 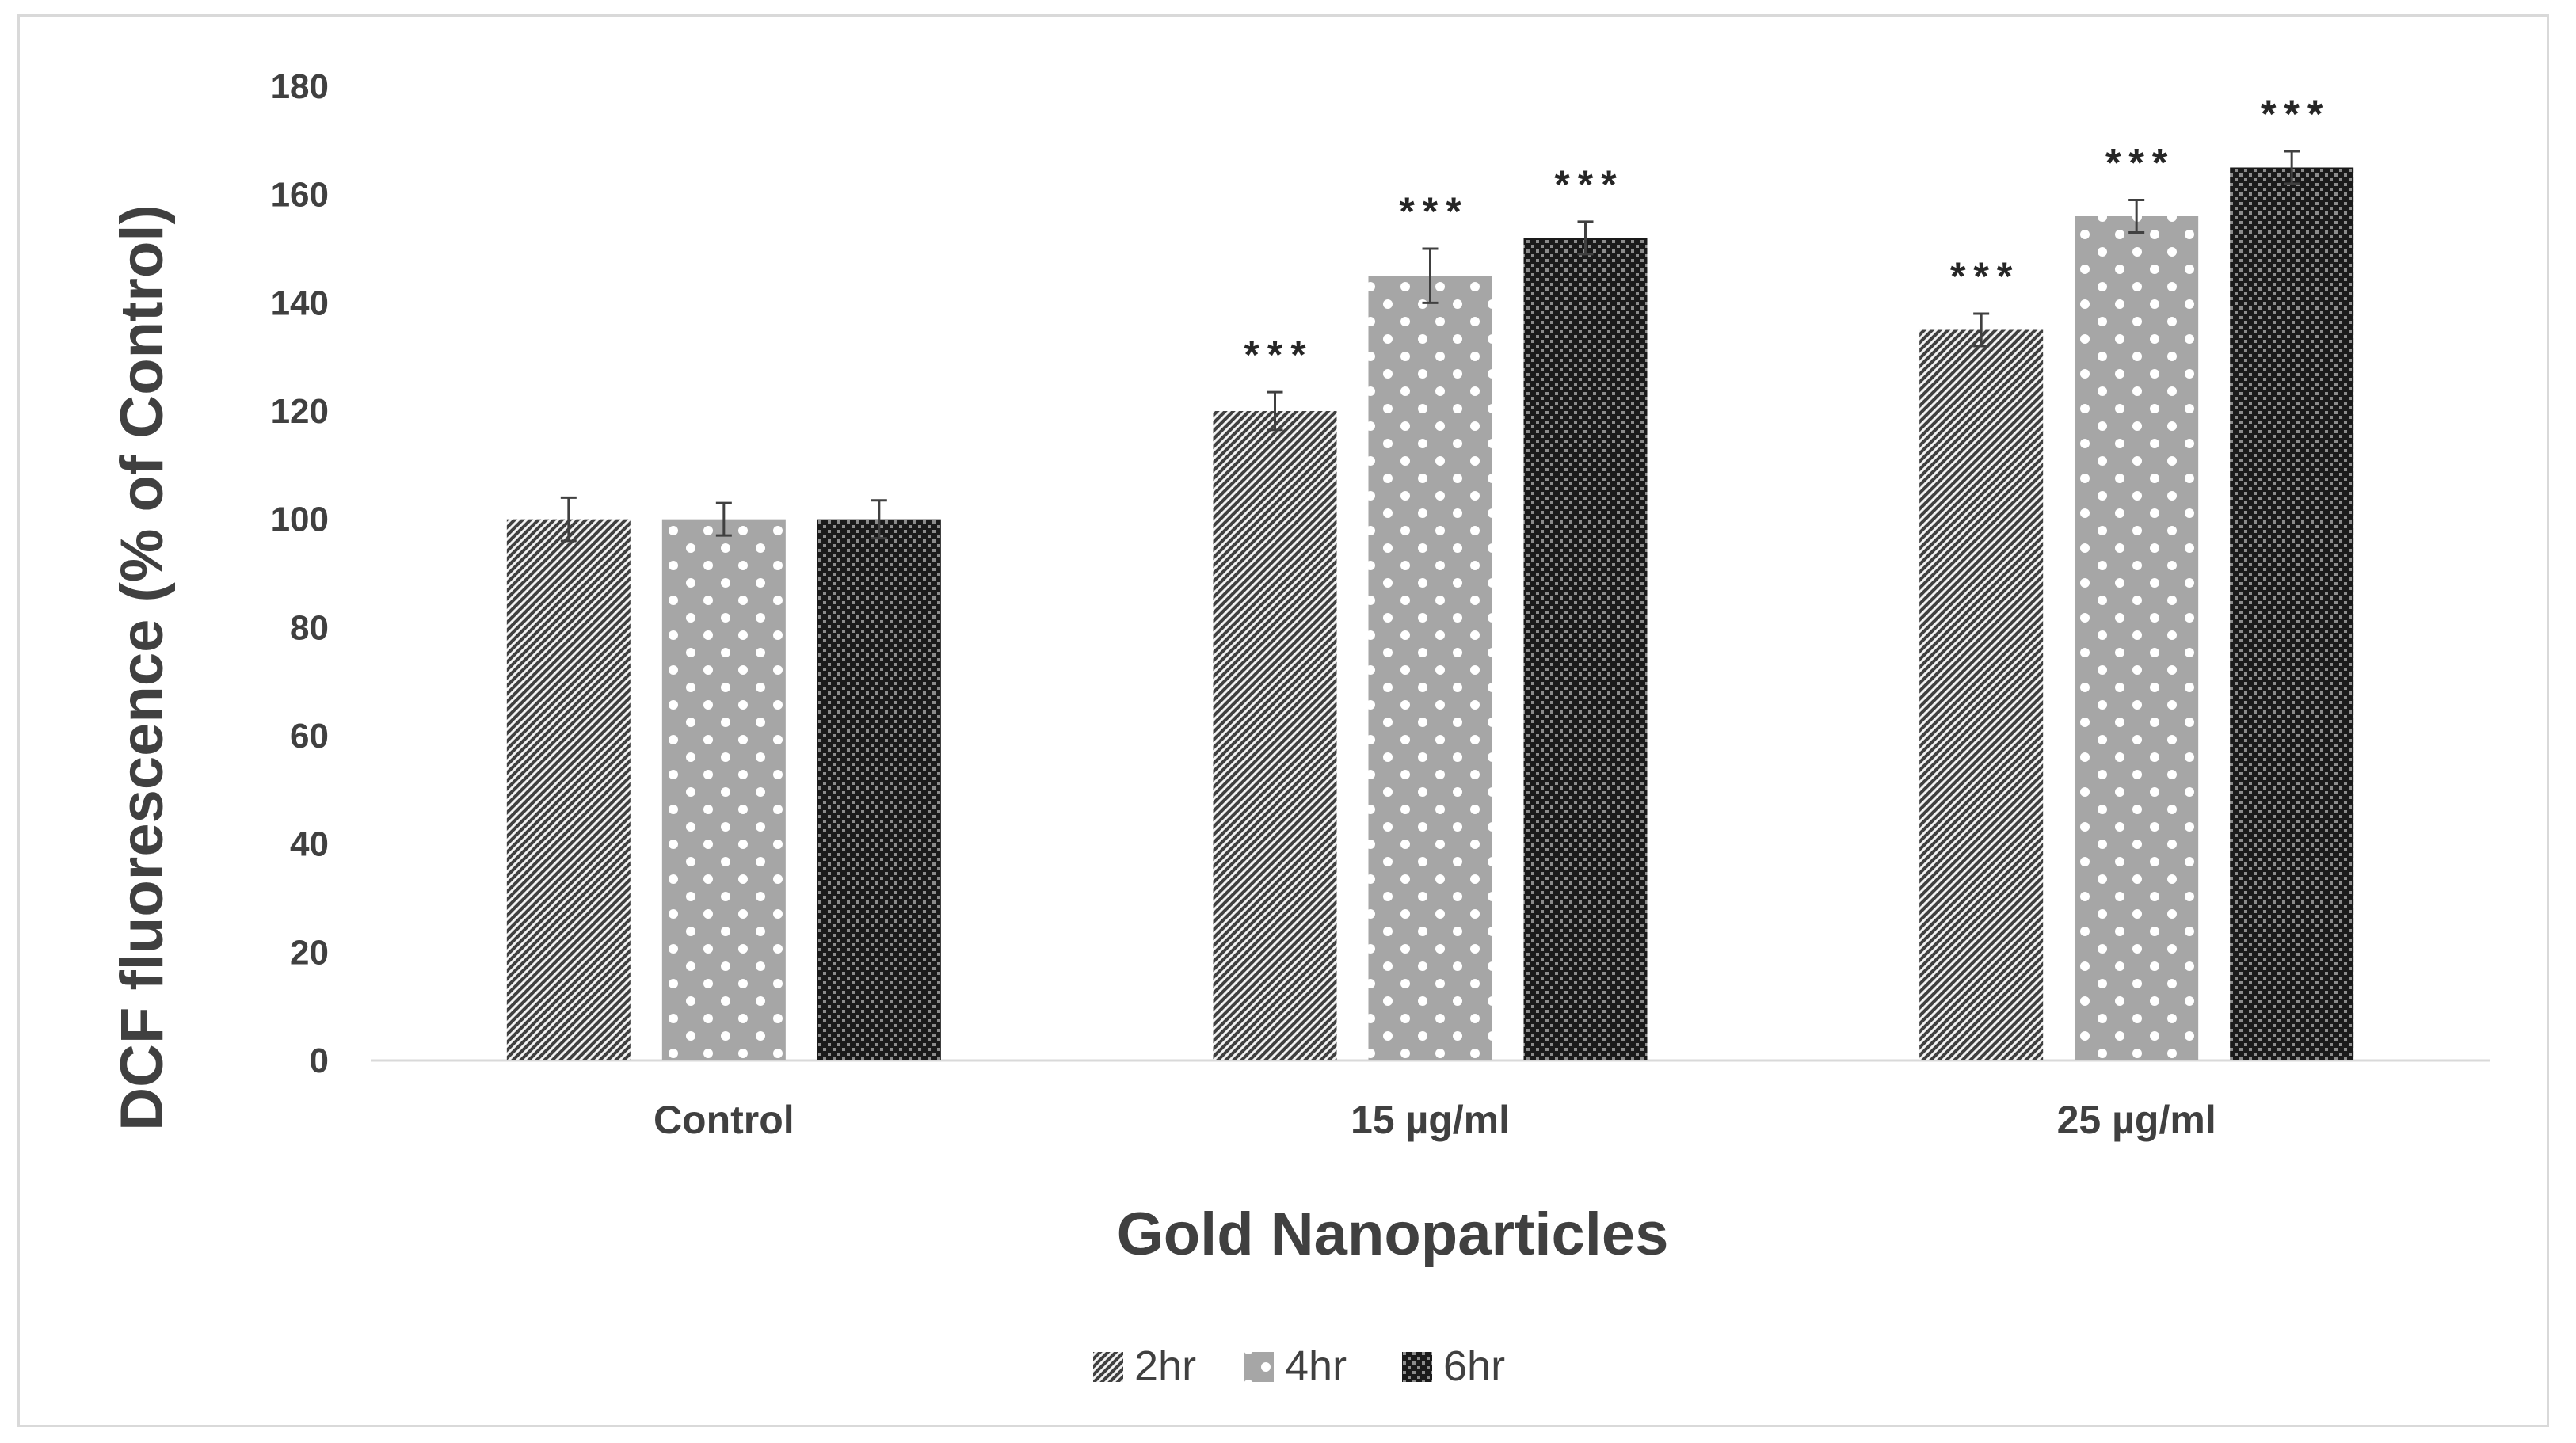 I want to click on y-tick-label: 160, so click(x=300, y=195).